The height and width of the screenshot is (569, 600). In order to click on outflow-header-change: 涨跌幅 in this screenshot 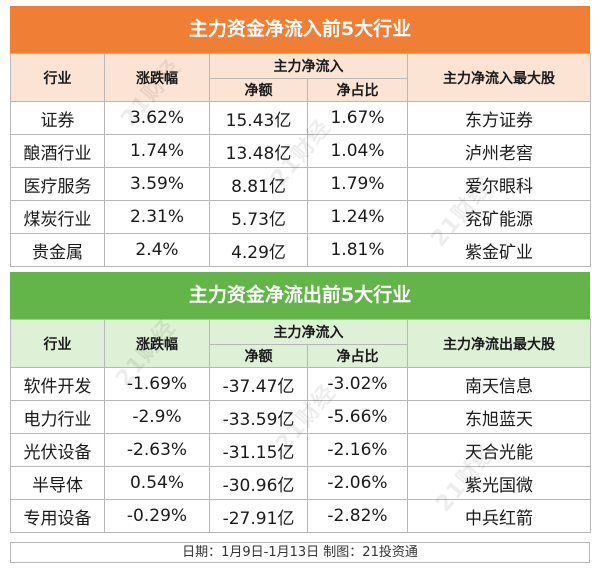, I will do `click(157, 343)`.